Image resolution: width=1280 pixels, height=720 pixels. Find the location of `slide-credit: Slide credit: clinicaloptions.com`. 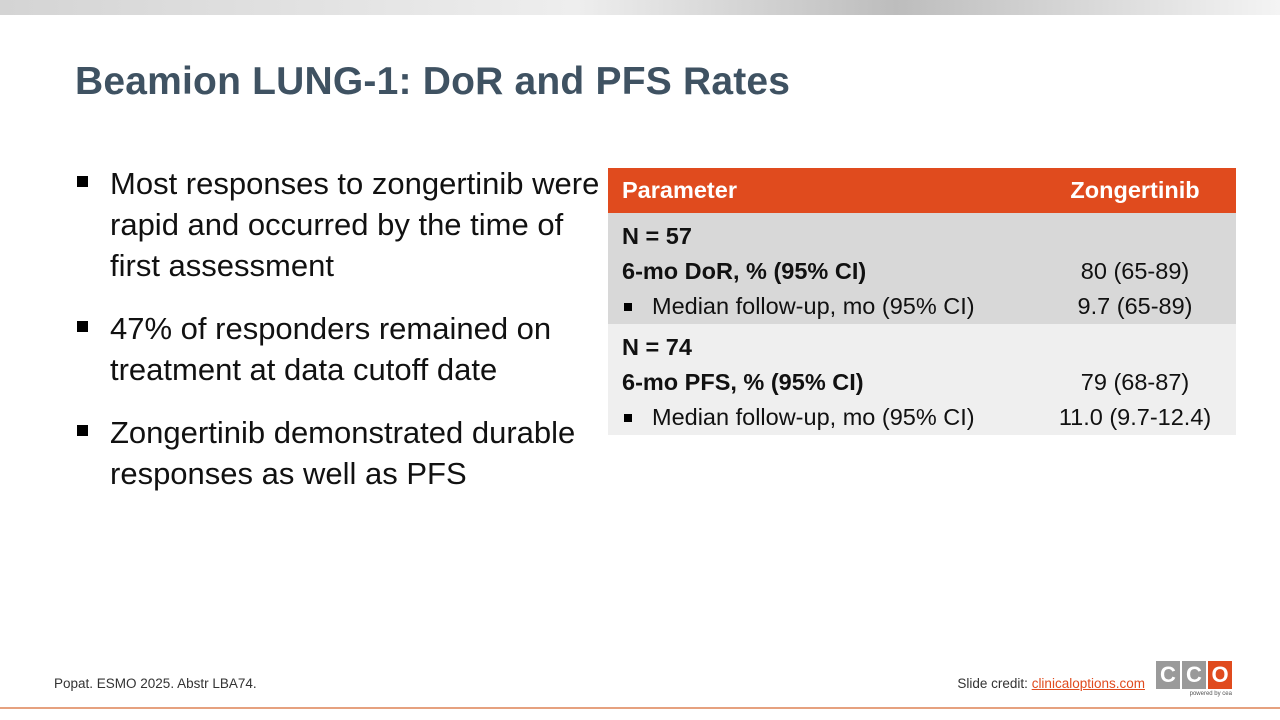

slide-credit: Slide credit: clinicaloptions.com is located at coordinates (1051, 683).